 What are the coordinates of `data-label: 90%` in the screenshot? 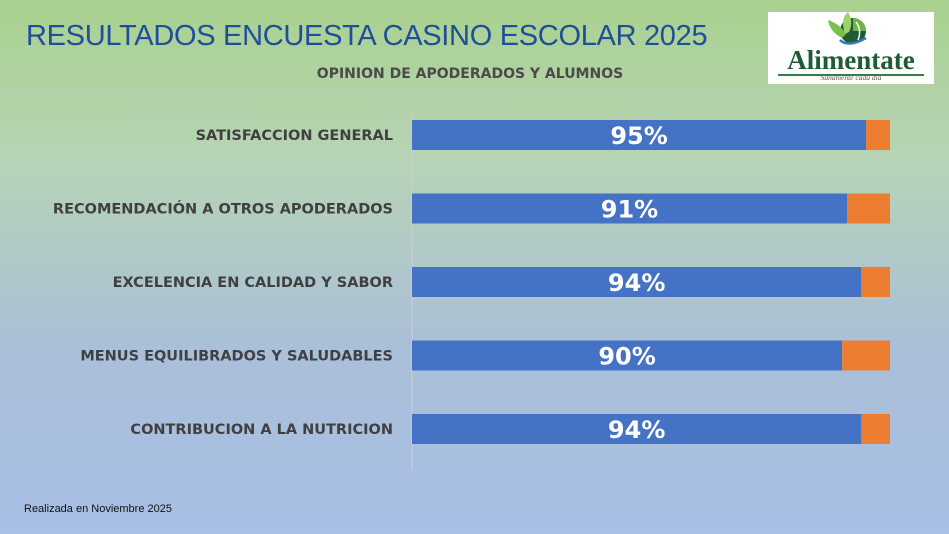 It's located at (626, 357).